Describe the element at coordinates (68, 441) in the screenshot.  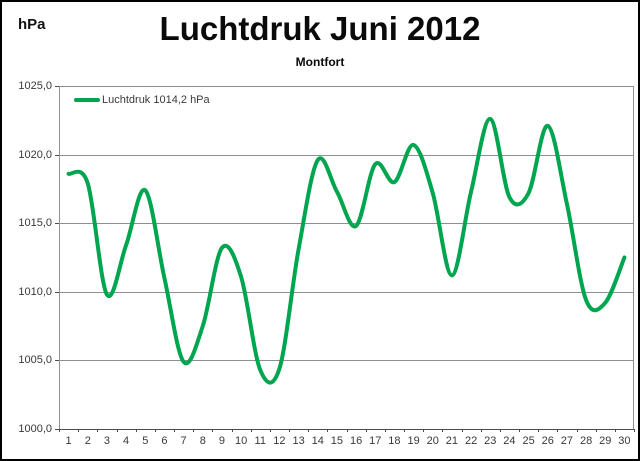
I see `x-axis-label: 1` at that location.